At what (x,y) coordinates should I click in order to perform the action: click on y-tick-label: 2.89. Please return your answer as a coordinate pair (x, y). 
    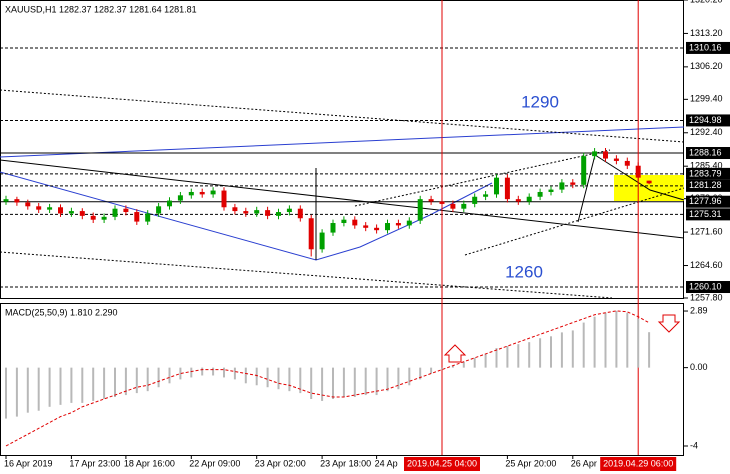
    Looking at the image, I should click on (699, 310).